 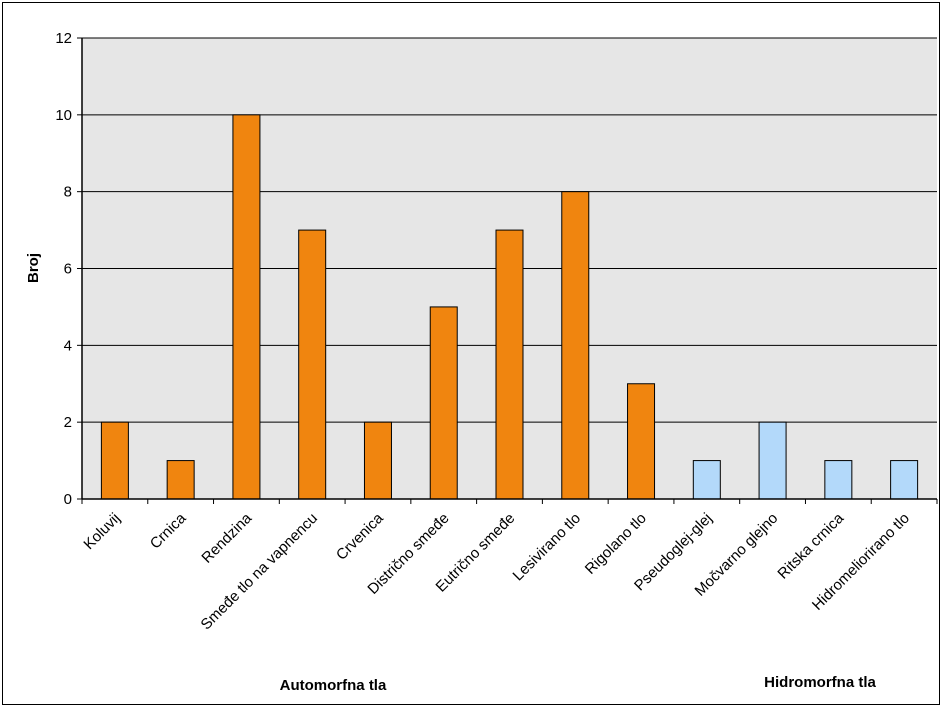 What do you see at coordinates (838, 480) in the screenshot?
I see `bar-ritska-crnica` at bounding box center [838, 480].